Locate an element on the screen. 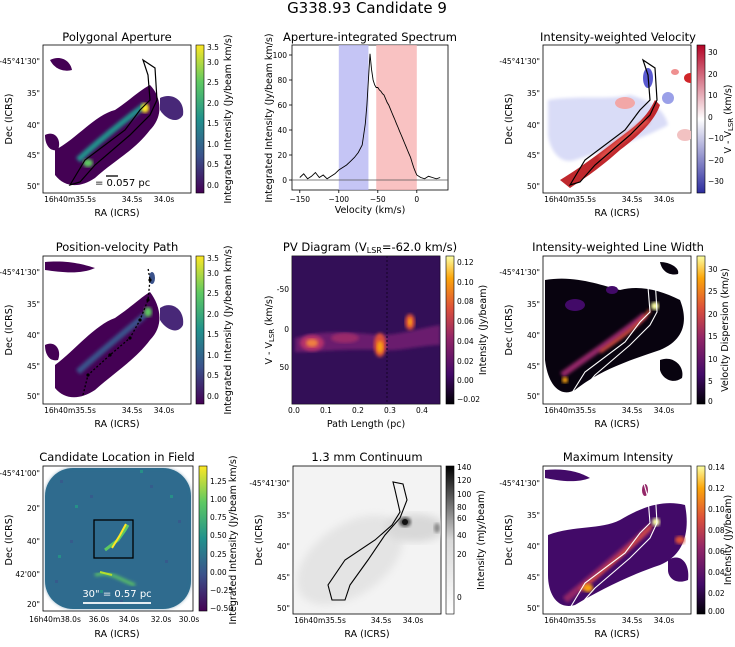 The height and width of the screenshot is (647, 735). x-tick-label: 36.0s is located at coordinates (99, 619).